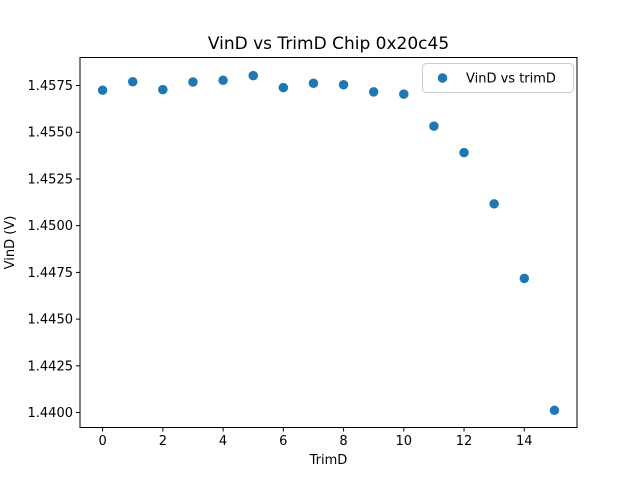 The height and width of the screenshot is (480, 640). What do you see at coordinates (51, 133) in the screenshot?
I see `y-tick-label: 1.4550` at bounding box center [51, 133].